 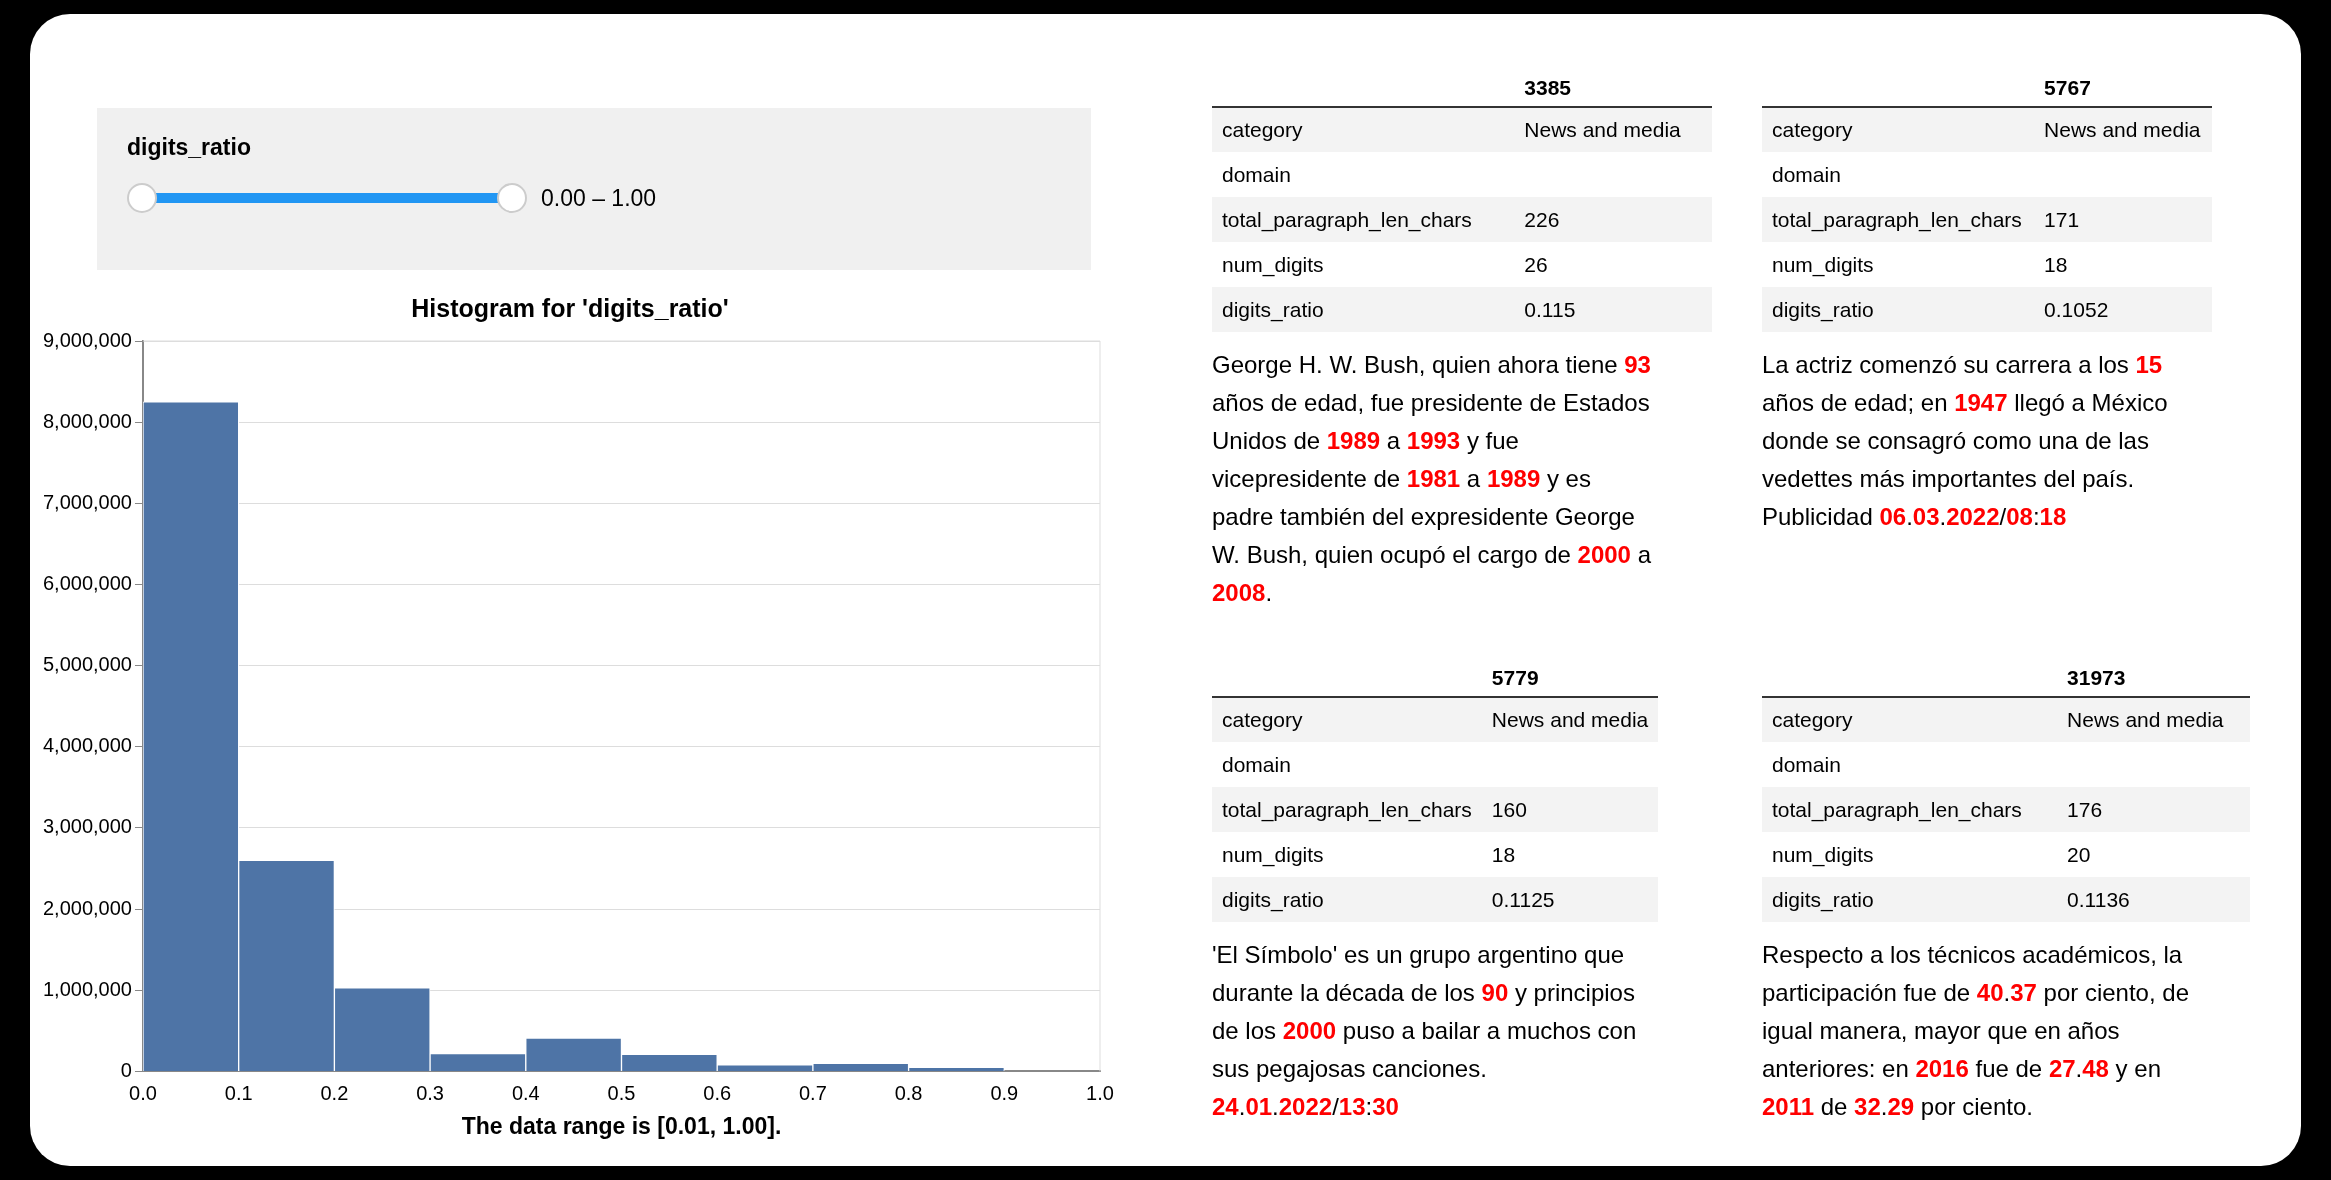 I want to click on y-tick-label: 5,000,000, so click(x=87, y=664).